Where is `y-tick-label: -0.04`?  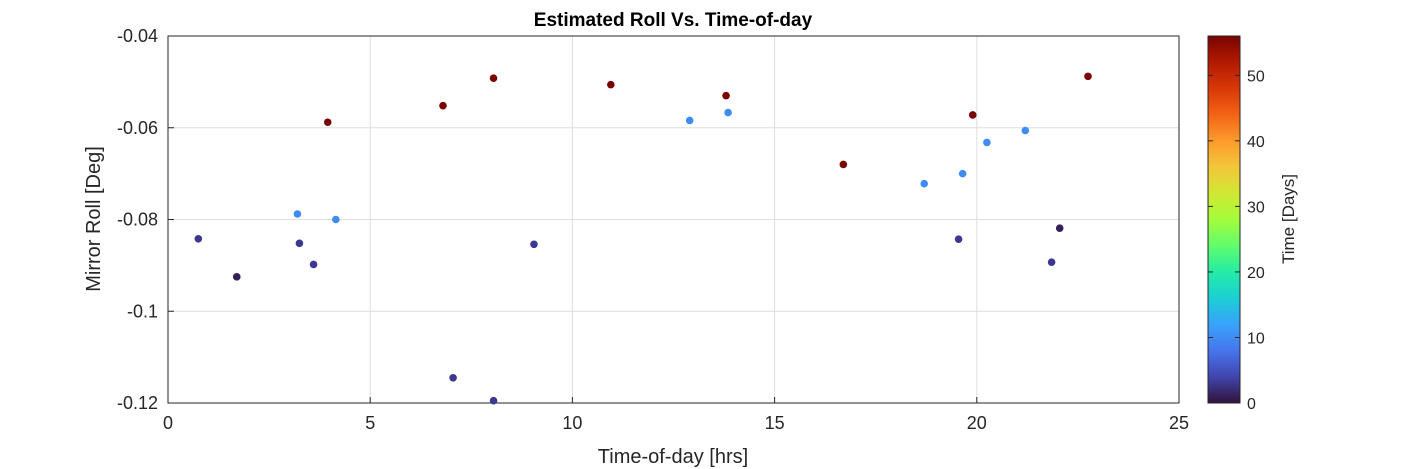 y-tick-label: -0.04 is located at coordinates (137, 36).